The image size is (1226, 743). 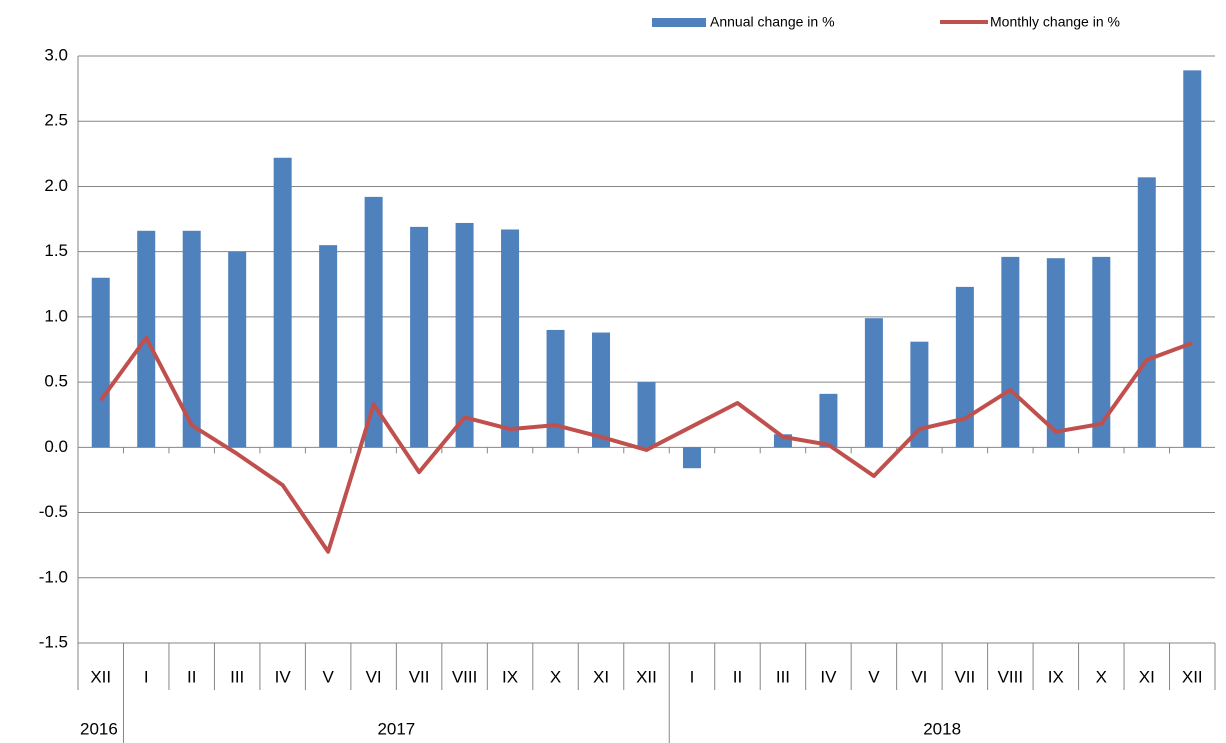 What do you see at coordinates (772, 22) in the screenshot?
I see `legend-label: Annual change in %` at bounding box center [772, 22].